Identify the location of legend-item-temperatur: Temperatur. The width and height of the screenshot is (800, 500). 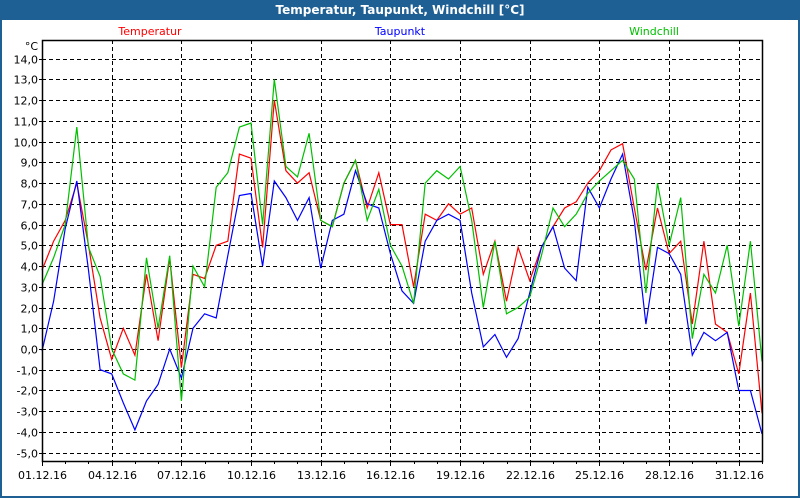
(149, 31).